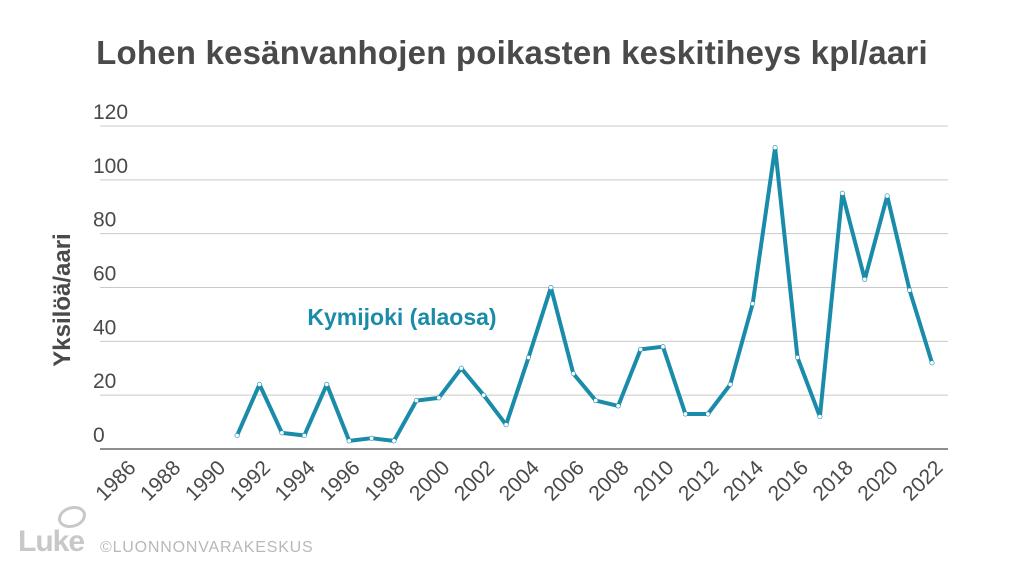 The width and height of the screenshot is (1024, 567). Describe the element at coordinates (698, 480) in the screenshot. I see `x-tick-label: 2012` at that location.